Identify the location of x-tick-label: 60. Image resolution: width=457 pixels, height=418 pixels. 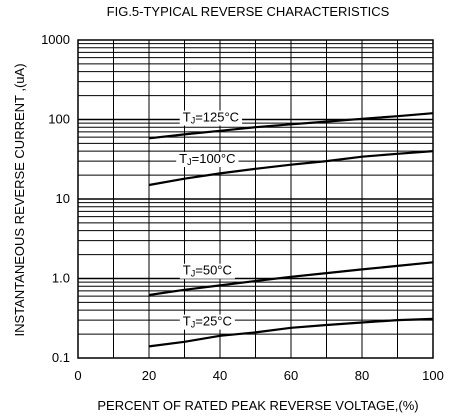
(291, 375).